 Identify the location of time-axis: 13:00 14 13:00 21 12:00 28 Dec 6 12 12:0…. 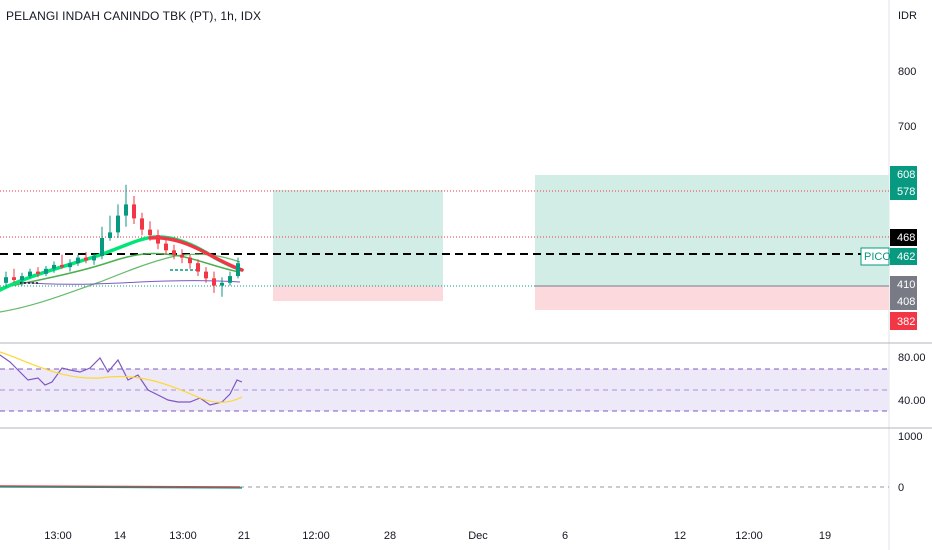
(437, 536).